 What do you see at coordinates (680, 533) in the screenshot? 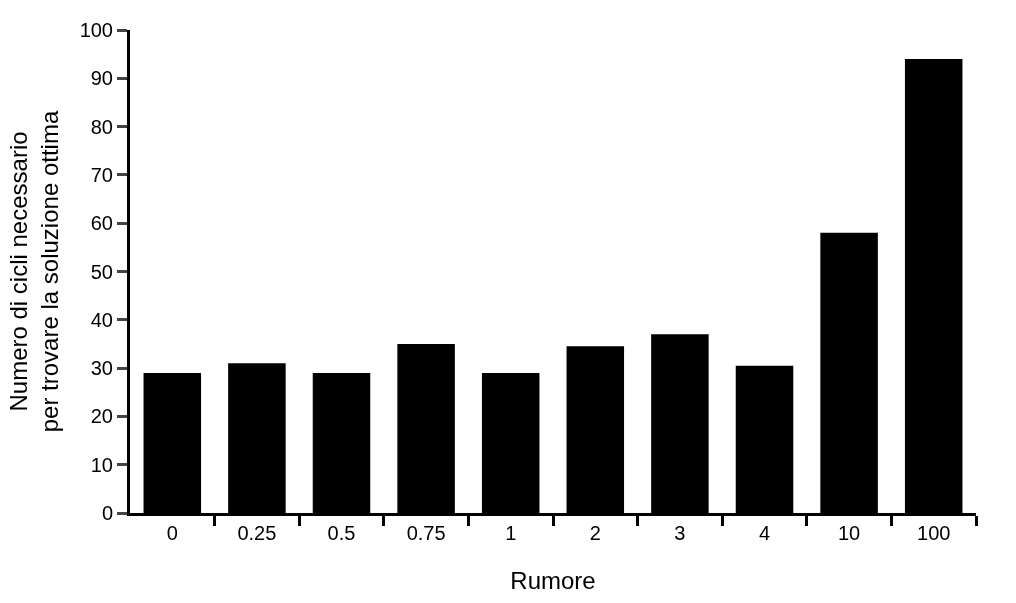
I see `x-tick-label: 3` at bounding box center [680, 533].